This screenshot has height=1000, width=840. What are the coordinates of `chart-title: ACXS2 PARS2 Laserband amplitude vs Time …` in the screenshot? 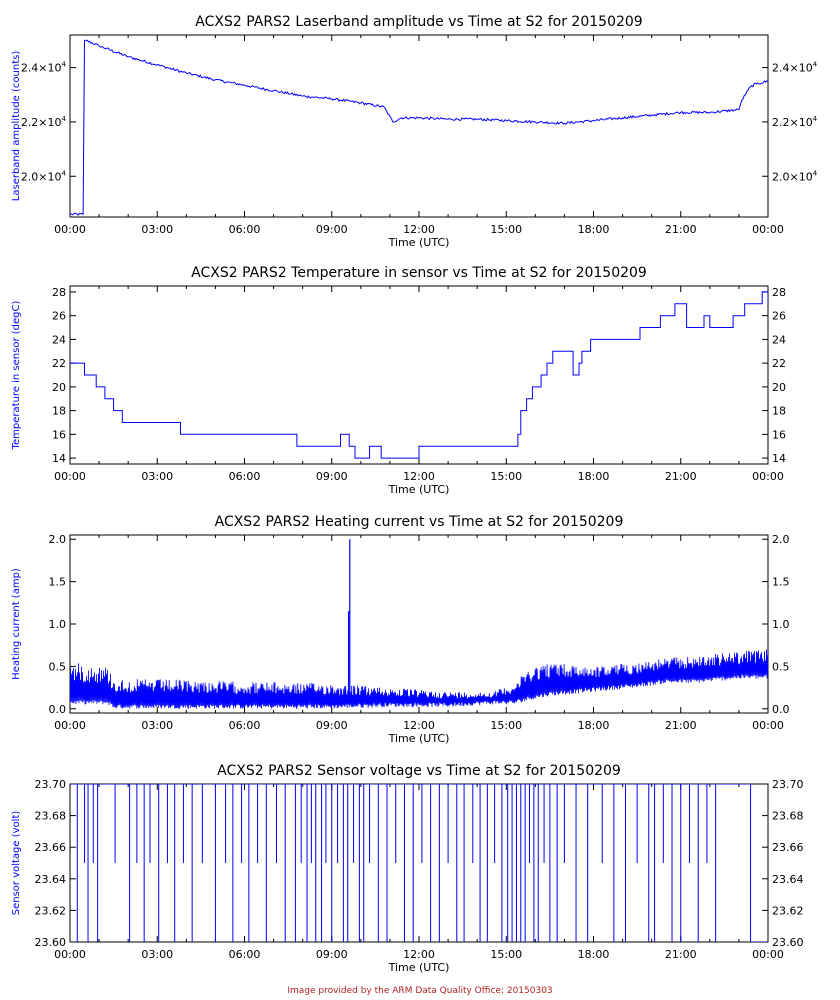 It's located at (418, 22).